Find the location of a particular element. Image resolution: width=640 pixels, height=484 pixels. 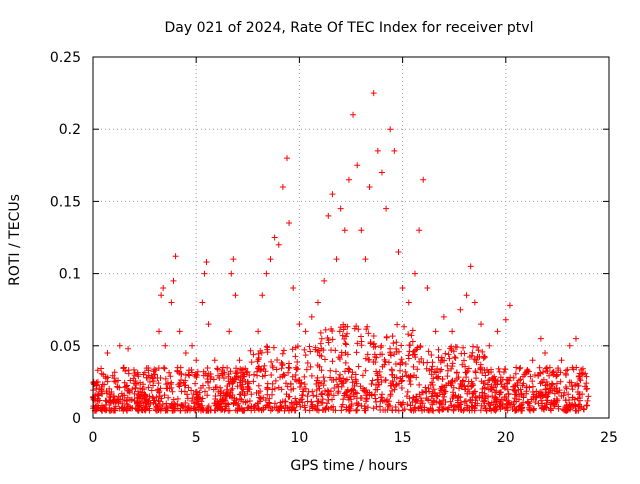

x-tick-label: 15 is located at coordinates (403, 438).